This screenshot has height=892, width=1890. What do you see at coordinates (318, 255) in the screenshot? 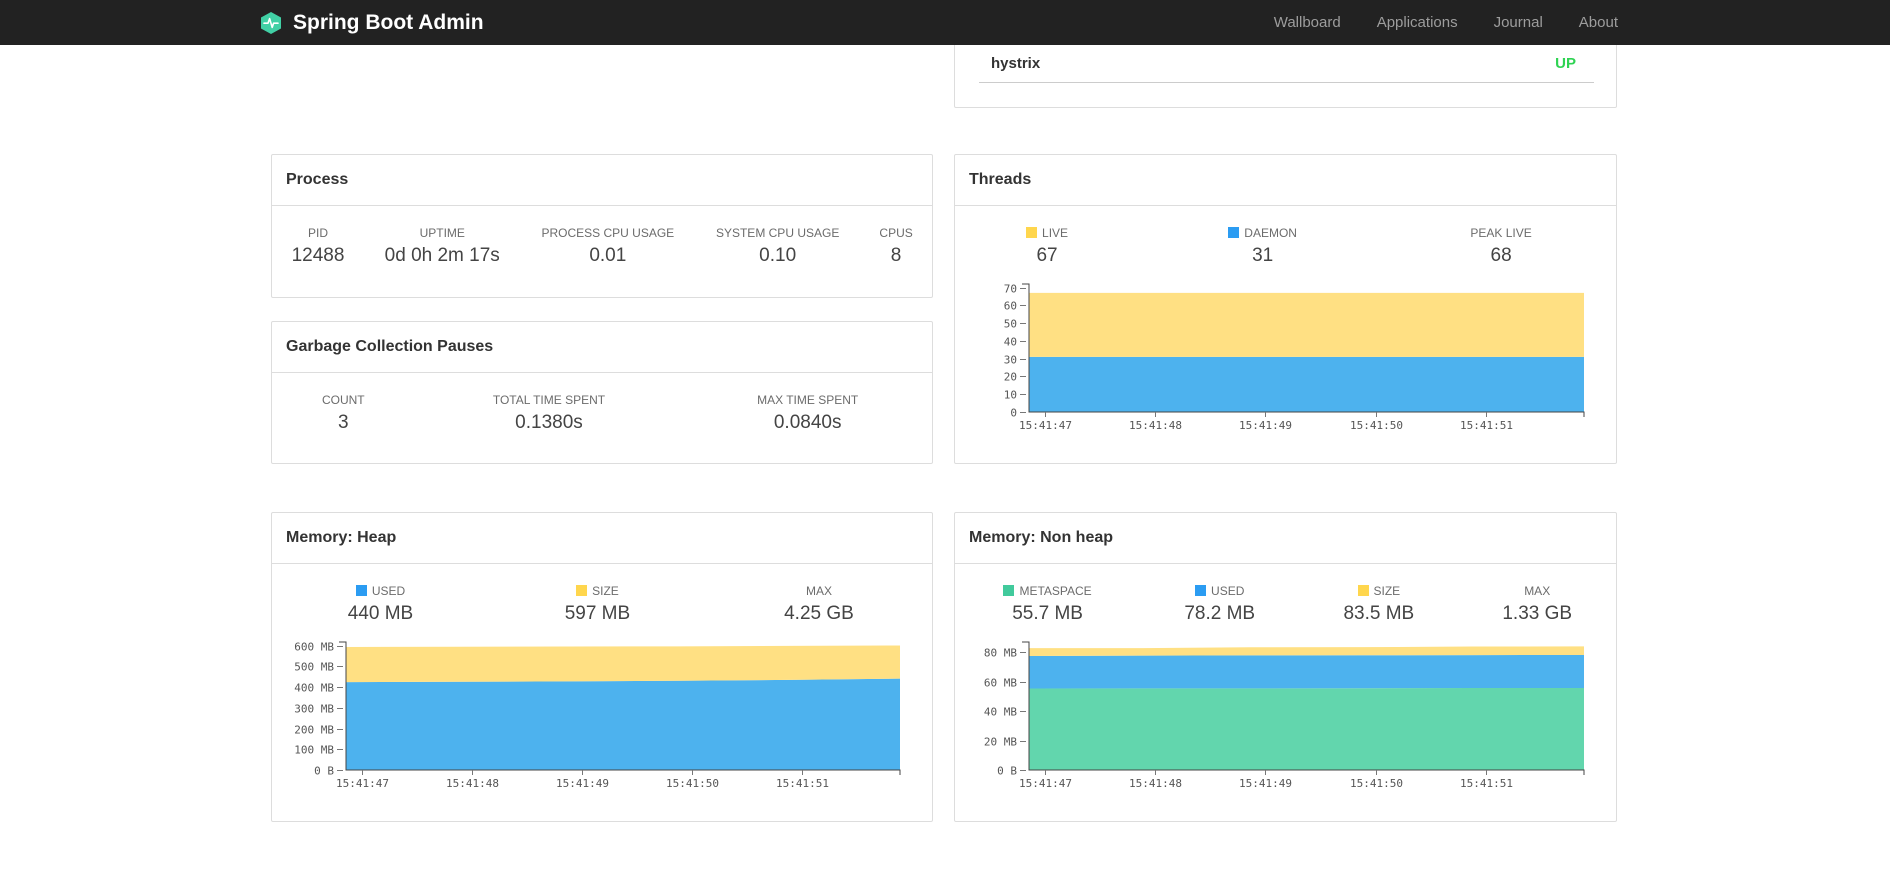
I see `stat-value: 12488` at bounding box center [318, 255].